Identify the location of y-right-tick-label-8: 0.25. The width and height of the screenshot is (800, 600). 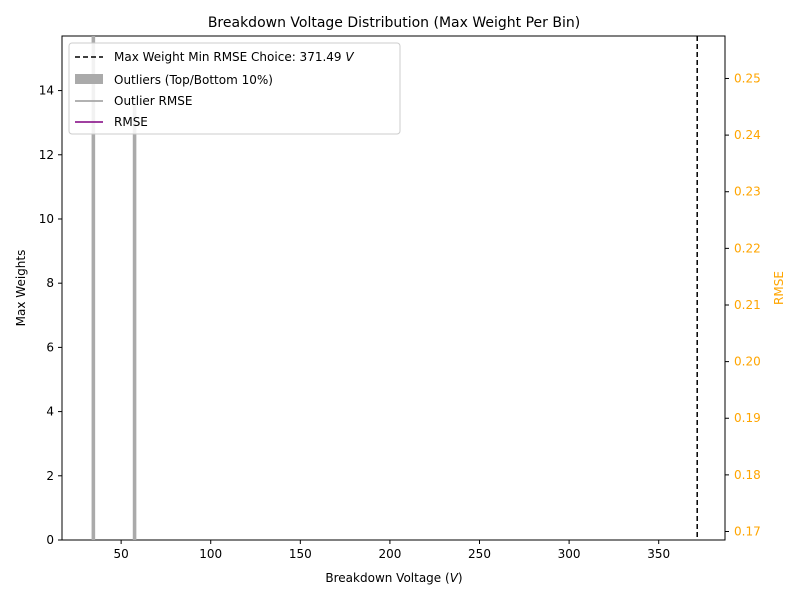
(747, 78).